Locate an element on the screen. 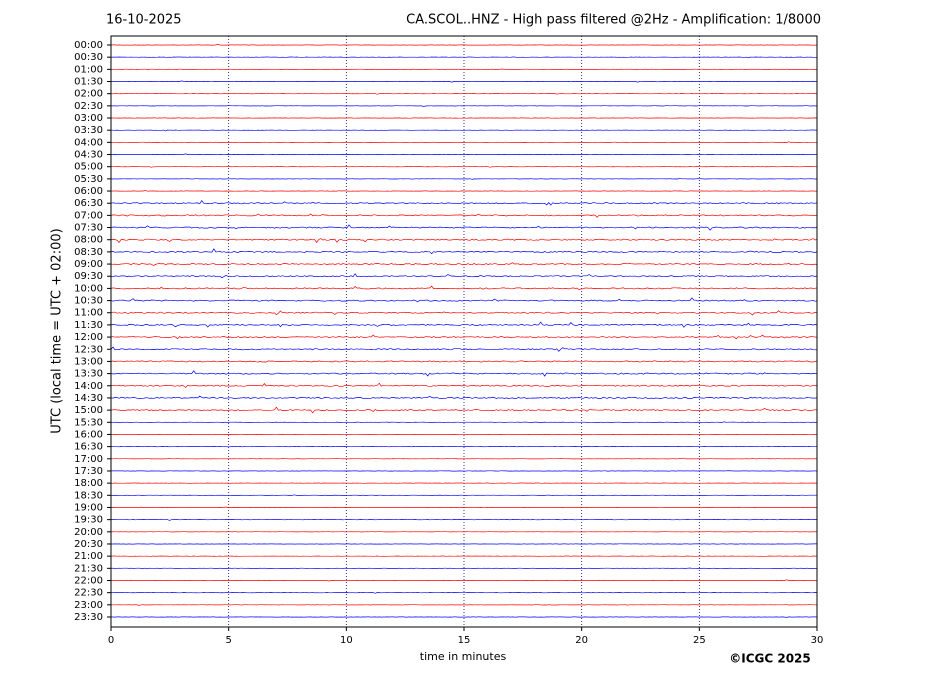  y-tick-label: 11:30 is located at coordinates (88, 325).